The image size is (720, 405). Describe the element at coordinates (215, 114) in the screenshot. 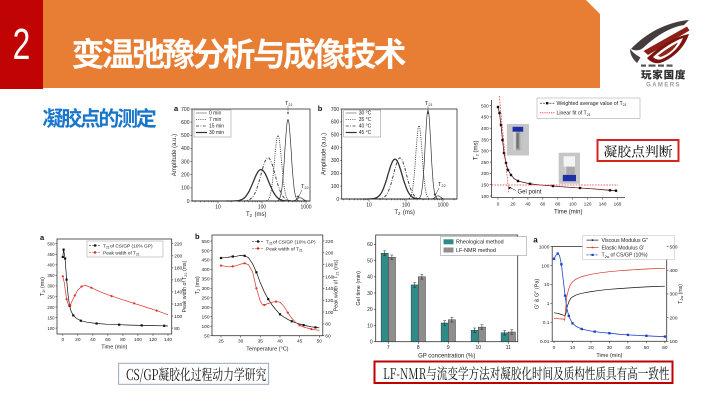

I see `svg-text: 0 min` at that location.